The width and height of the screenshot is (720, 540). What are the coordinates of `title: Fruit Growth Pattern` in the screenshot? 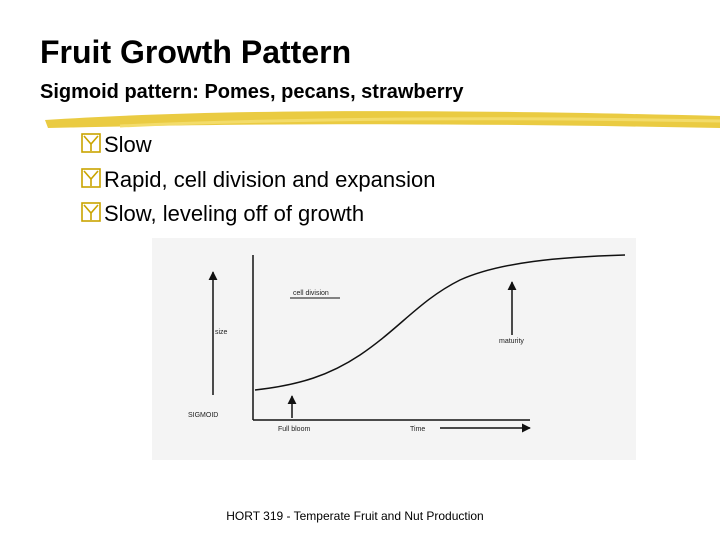 It's located at (195, 52).